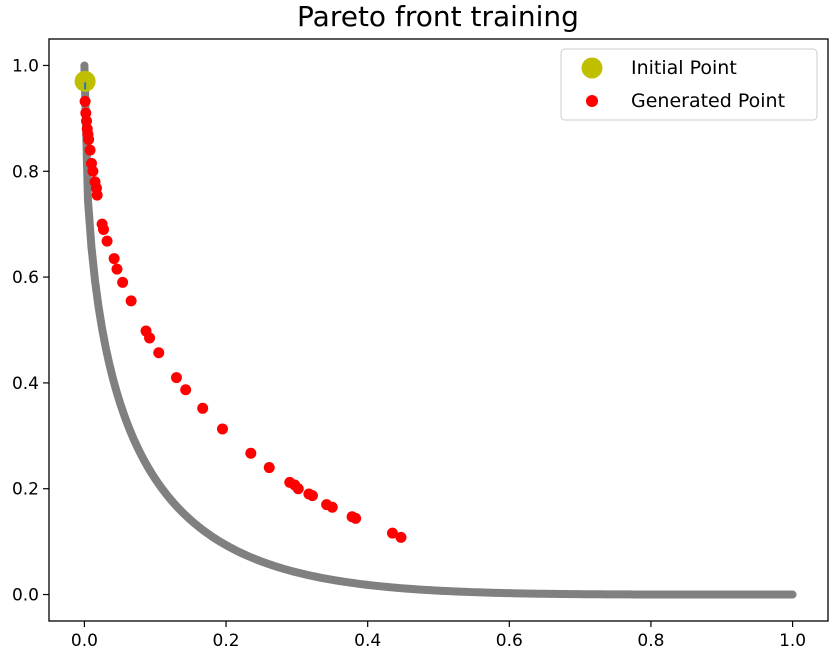 The image size is (830, 652). I want to click on x-tick-label: 0.8, so click(650, 641).